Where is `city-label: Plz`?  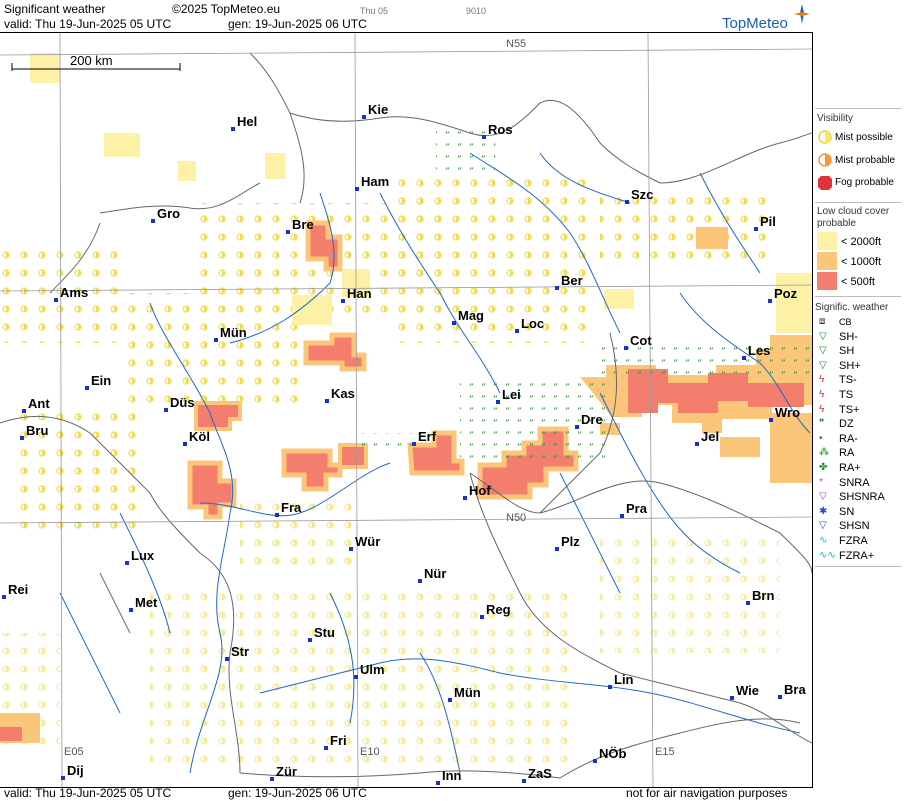
city-label: Plz is located at coordinates (570, 541).